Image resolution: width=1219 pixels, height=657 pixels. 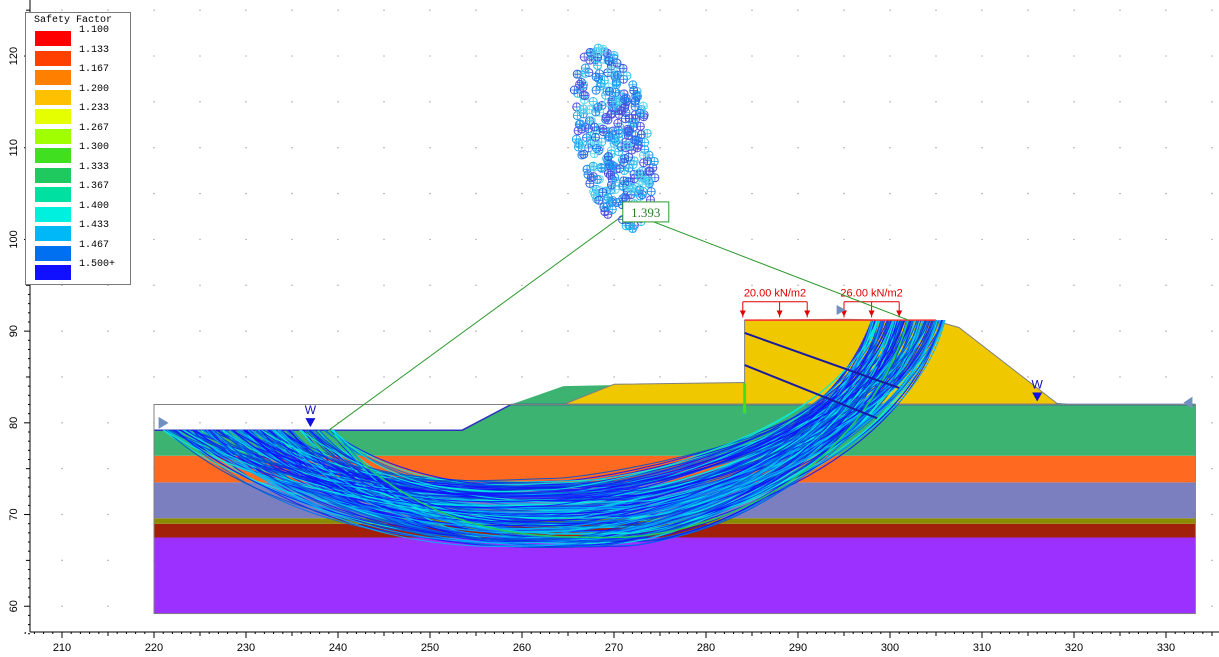 What do you see at coordinates (1188, 402) in the screenshot?
I see `boundary-flag-right` at bounding box center [1188, 402].